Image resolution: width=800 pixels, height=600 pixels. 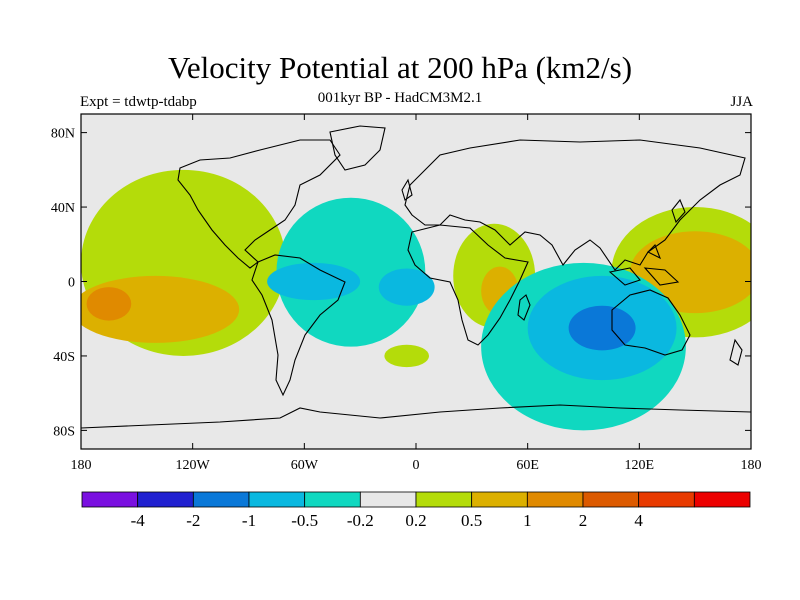 I want to click on colorbar-label: 0.5, so click(x=471, y=520).